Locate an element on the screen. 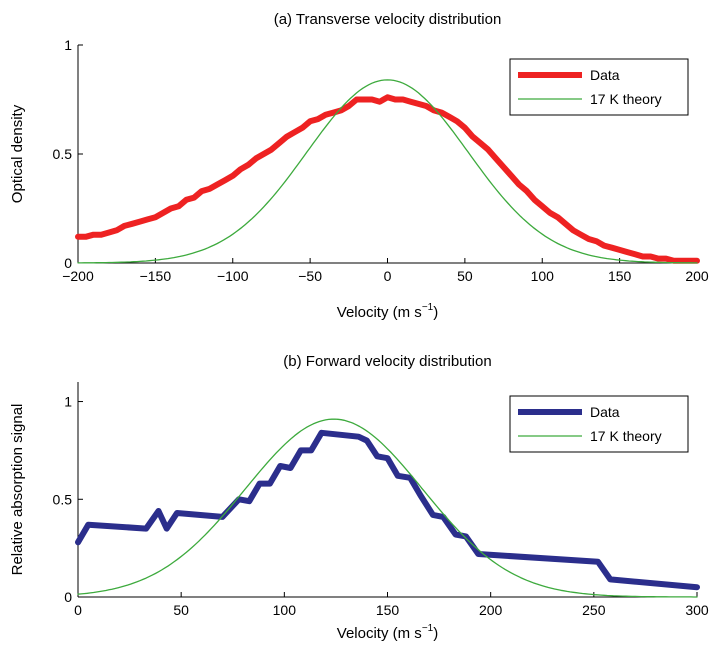  chart-title: (b) Forward velocity distribution is located at coordinates (387, 361).